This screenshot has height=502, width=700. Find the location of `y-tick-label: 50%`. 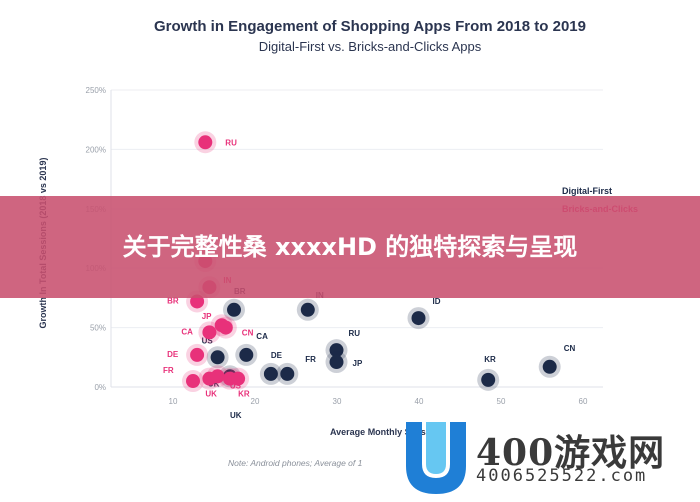

y-tick-label: 50% is located at coordinates (98, 328).